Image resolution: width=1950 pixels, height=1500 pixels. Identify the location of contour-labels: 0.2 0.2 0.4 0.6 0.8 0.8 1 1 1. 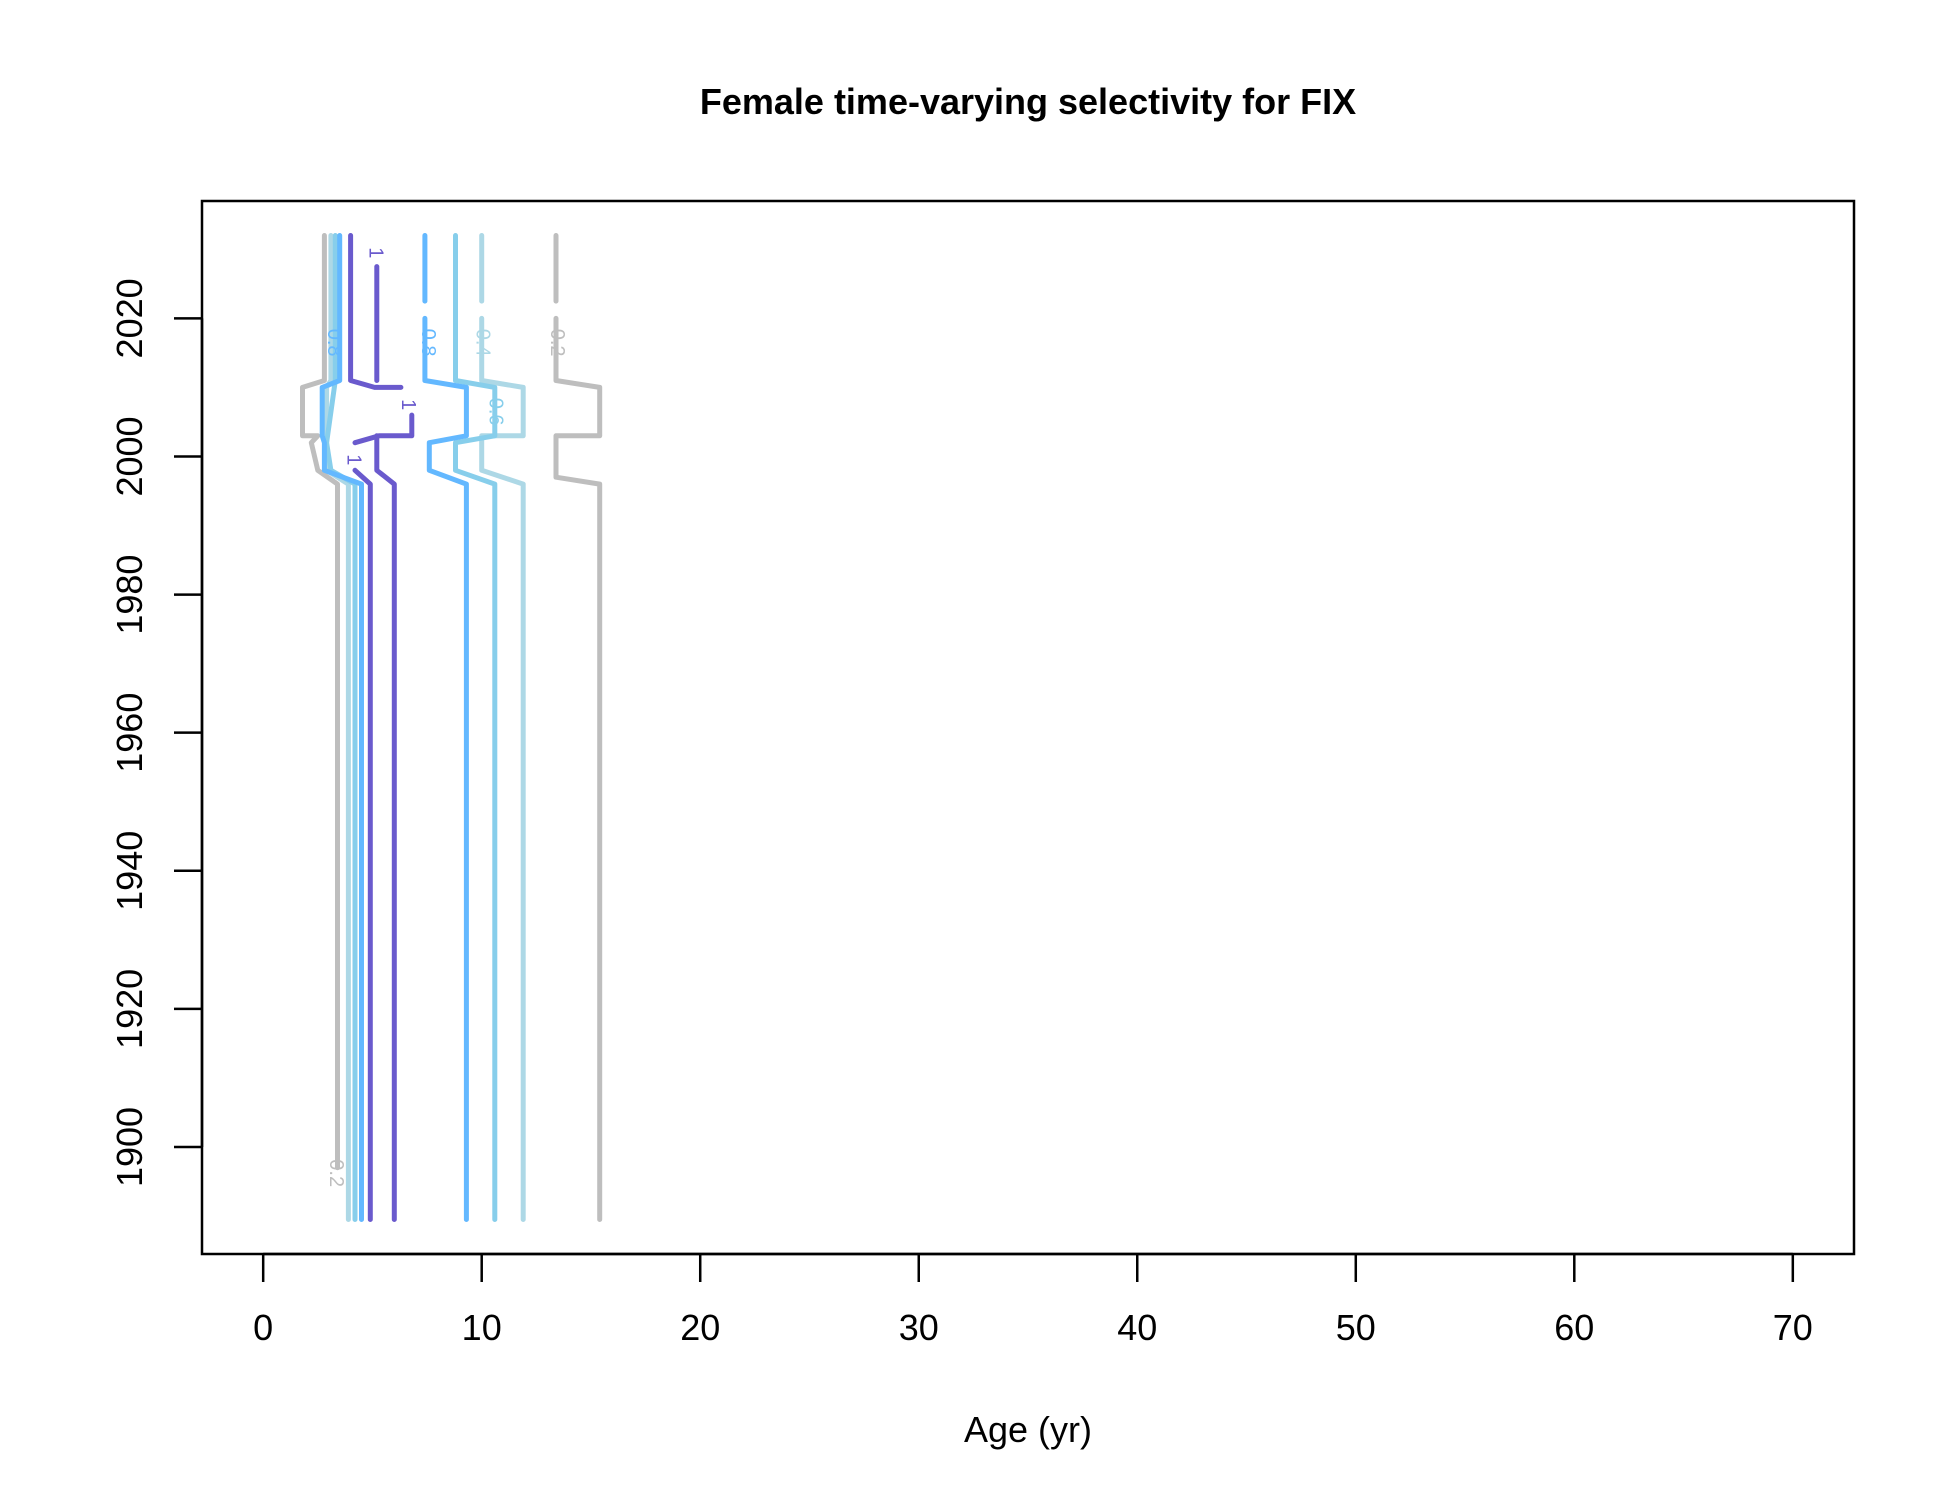
(445, 717).